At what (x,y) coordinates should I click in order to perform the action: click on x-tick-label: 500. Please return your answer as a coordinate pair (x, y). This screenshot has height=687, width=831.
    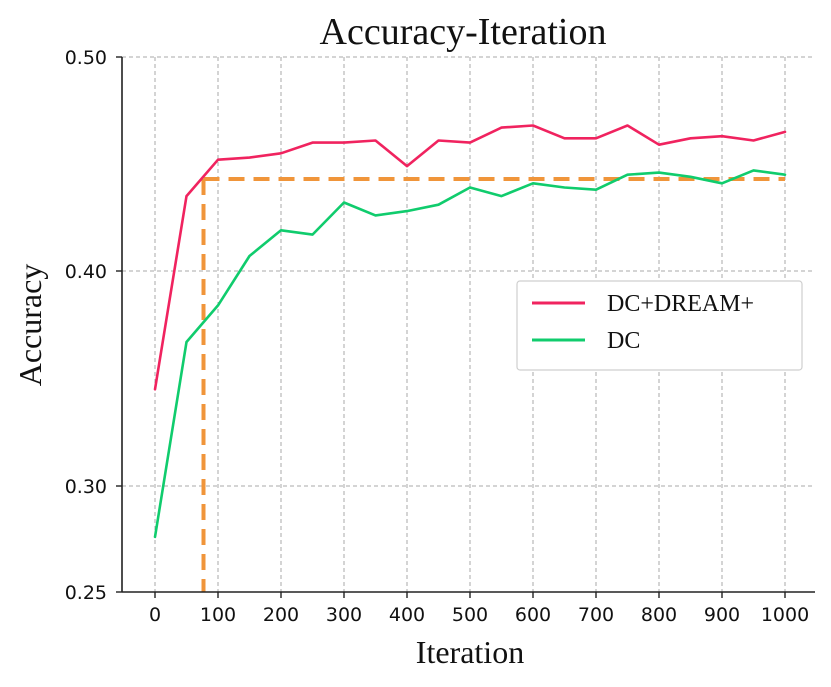
    Looking at the image, I should click on (470, 615).